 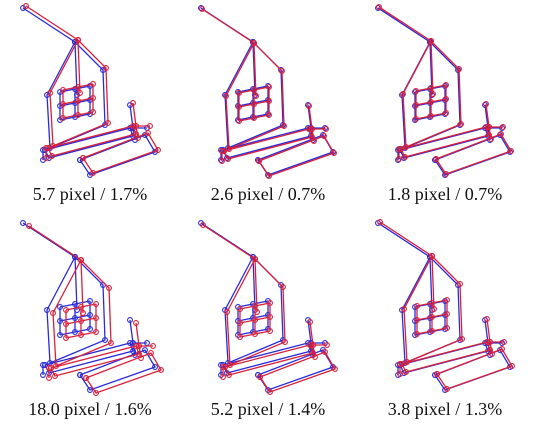 I want to click on panel-caption: 1.8 pixel / 0.7%, so click(x=445, y=194).